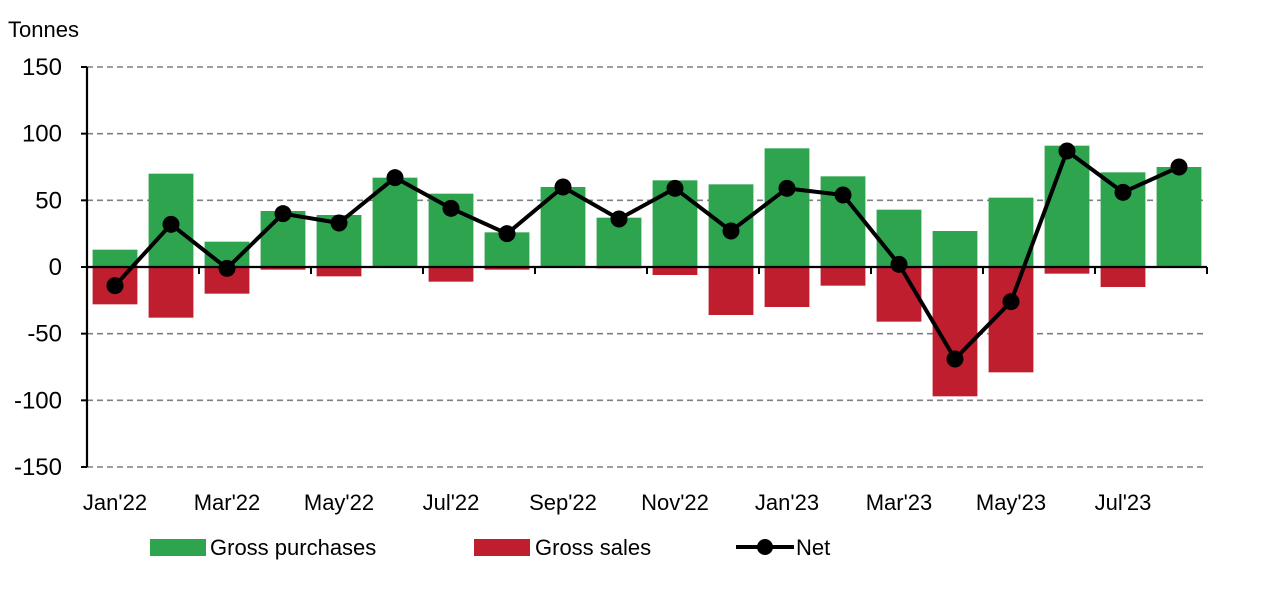  I want to click on y-tick-labels: 150 100 50 0 -50 -100 -150, so click(50, 267).